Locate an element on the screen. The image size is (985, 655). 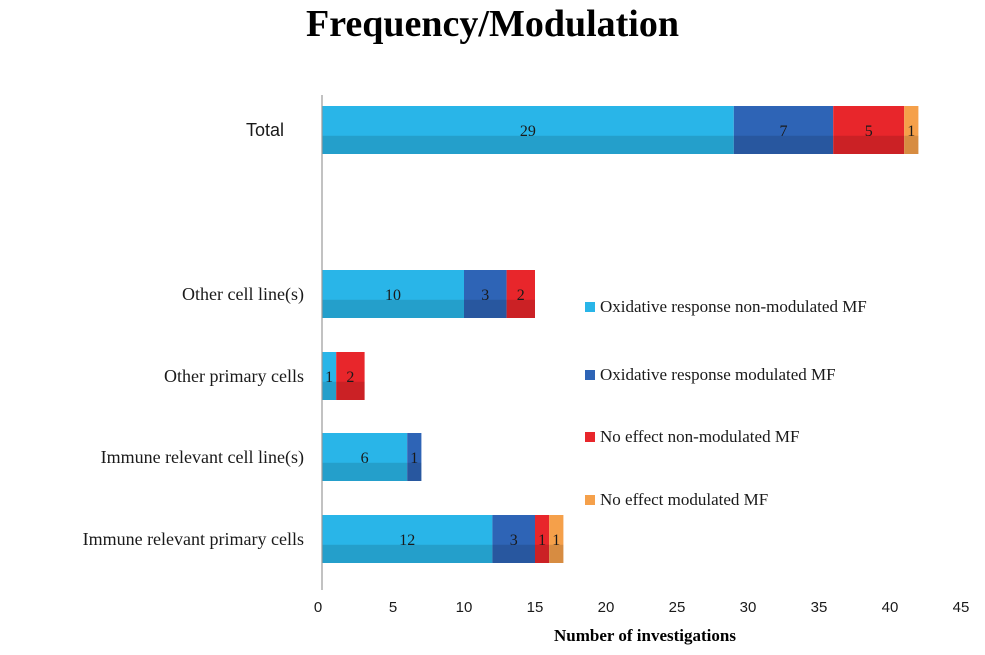
legend-swatch-oxidative-response-modulated-mf is located at coordinates (590, 375).